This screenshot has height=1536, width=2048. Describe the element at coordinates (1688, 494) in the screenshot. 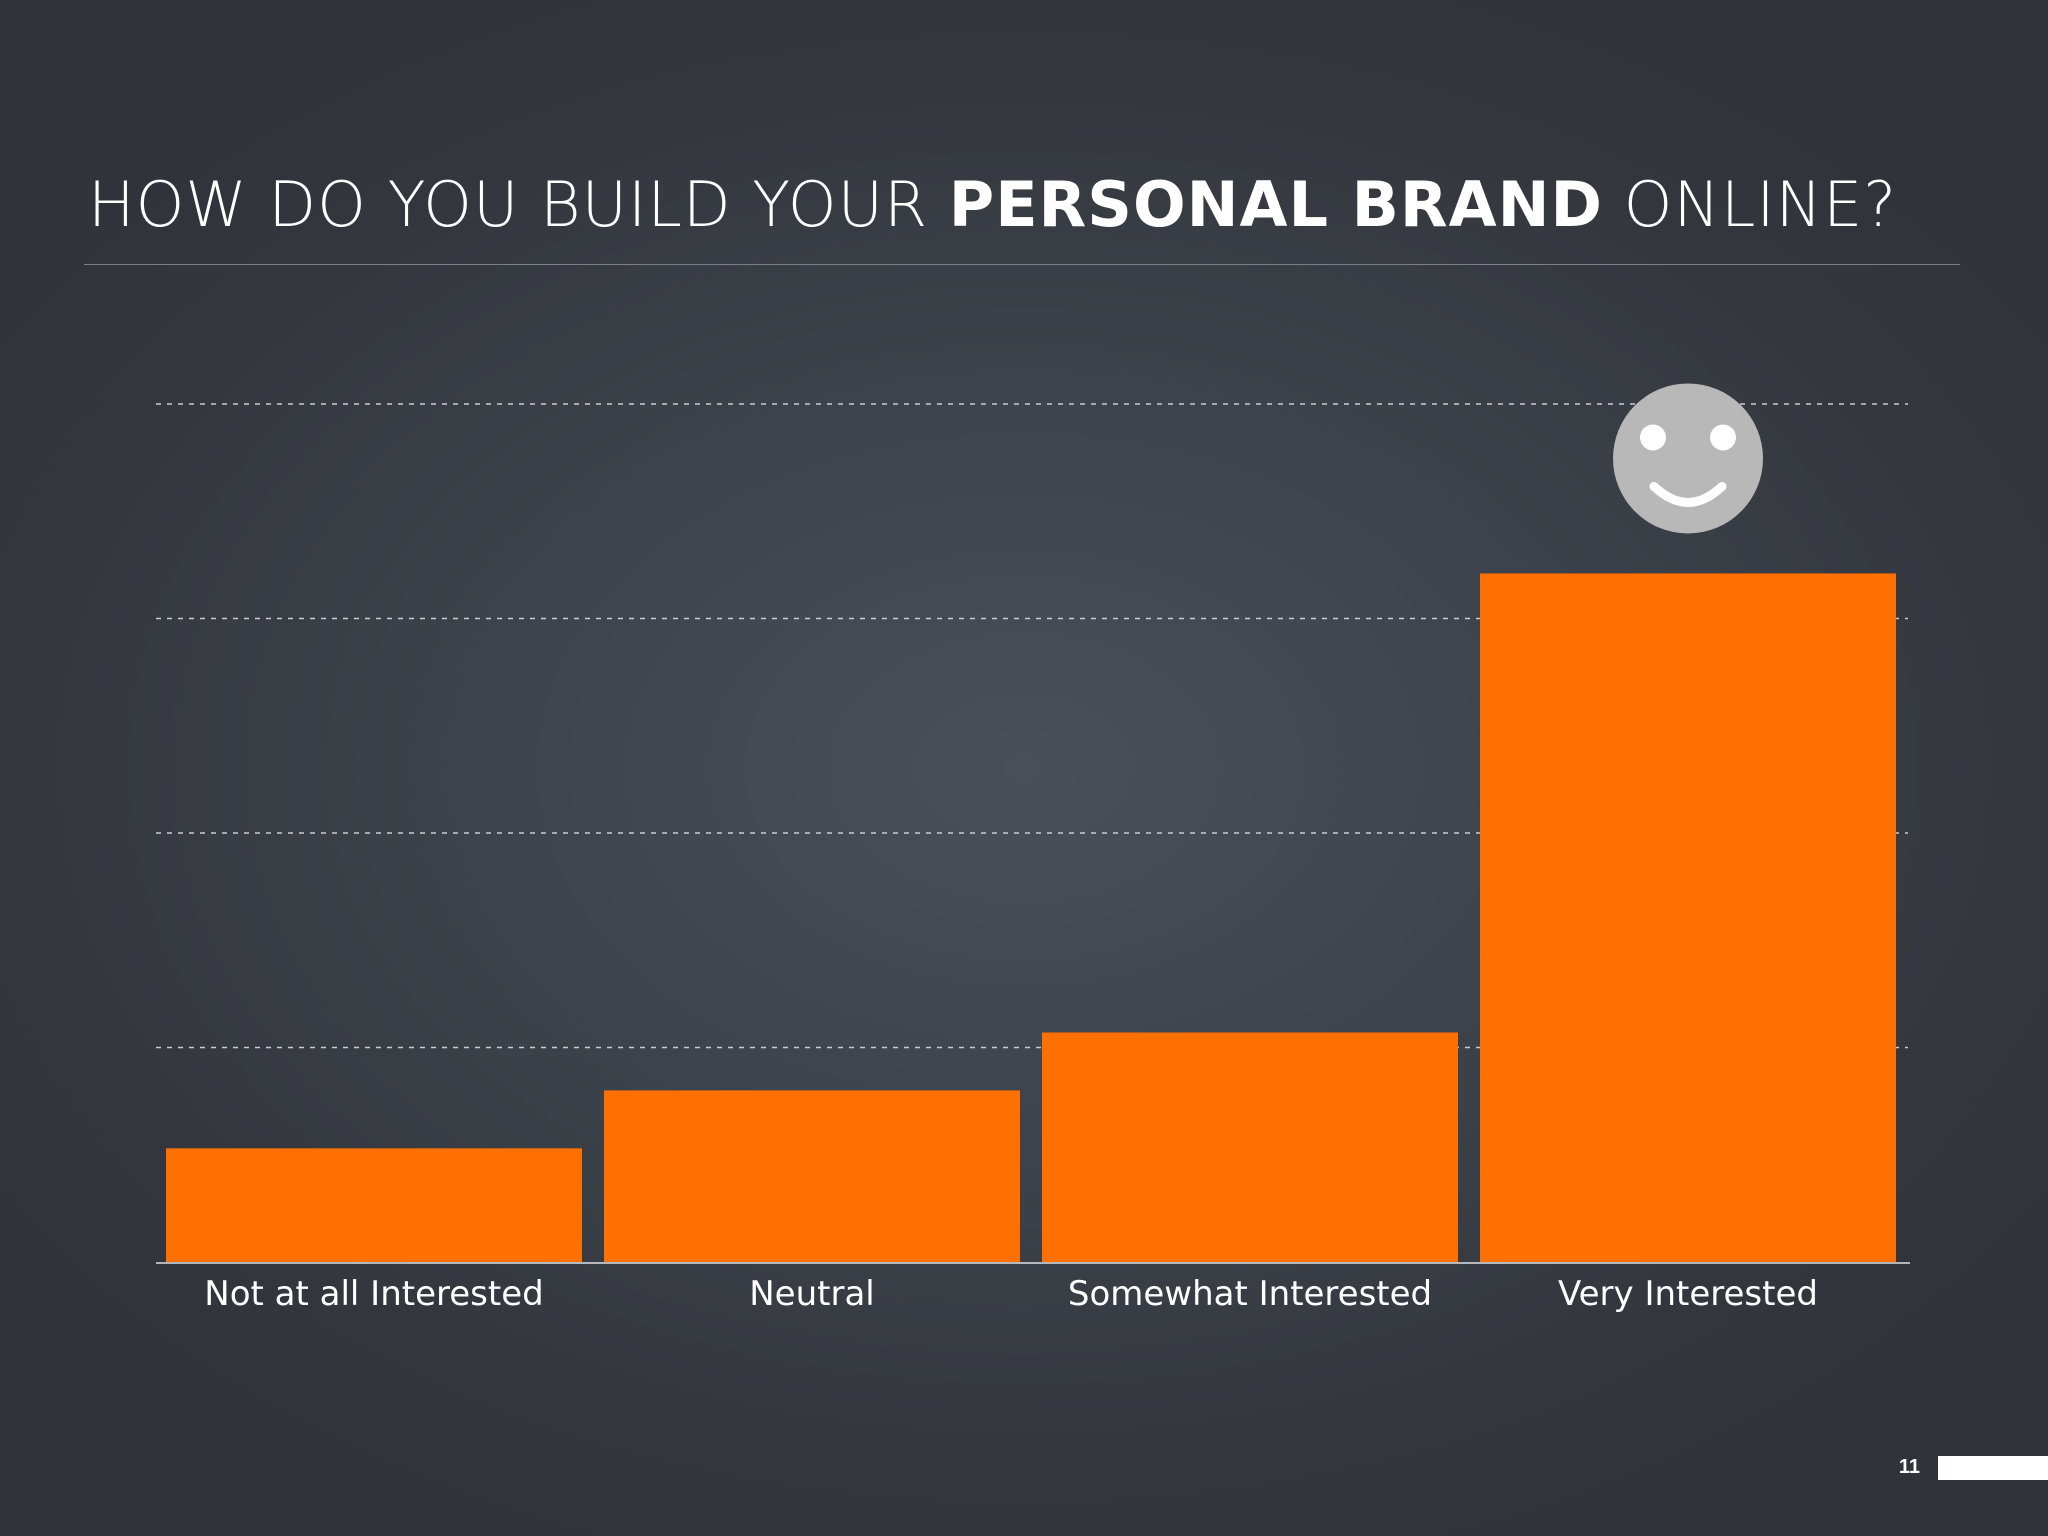

I see `smiley-mouth` at that location.